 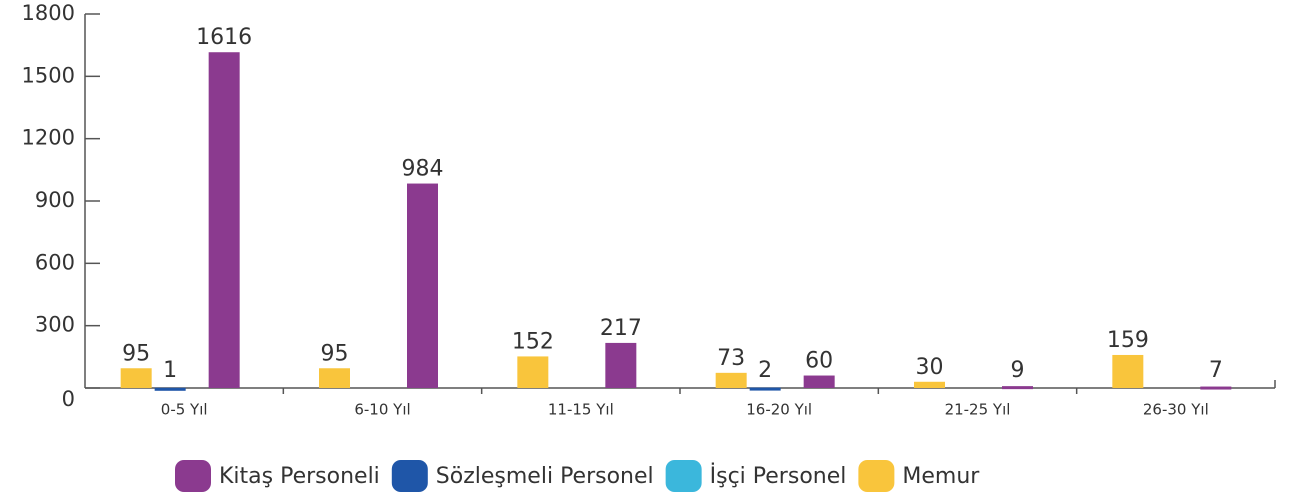 I want to click on data-label: 984, so click(x=423, y=169).